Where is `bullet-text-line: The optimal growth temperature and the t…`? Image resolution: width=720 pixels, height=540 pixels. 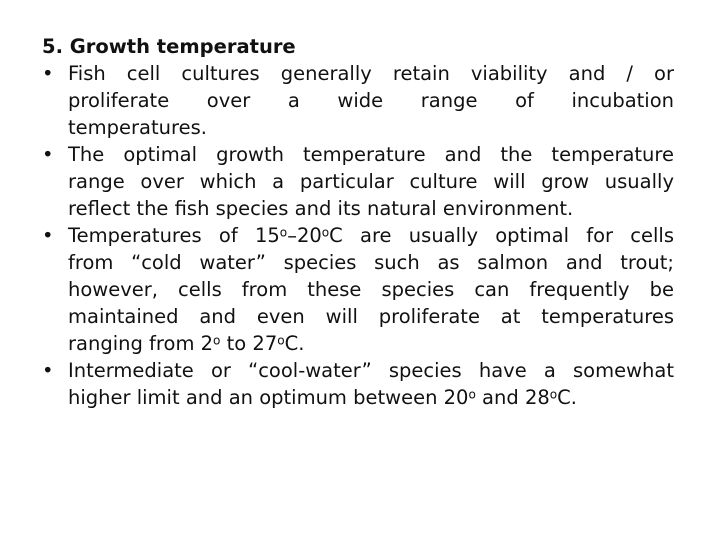
bullet-text-line: The optimal growth temperature and the t… is located at coordinates (371, 154).